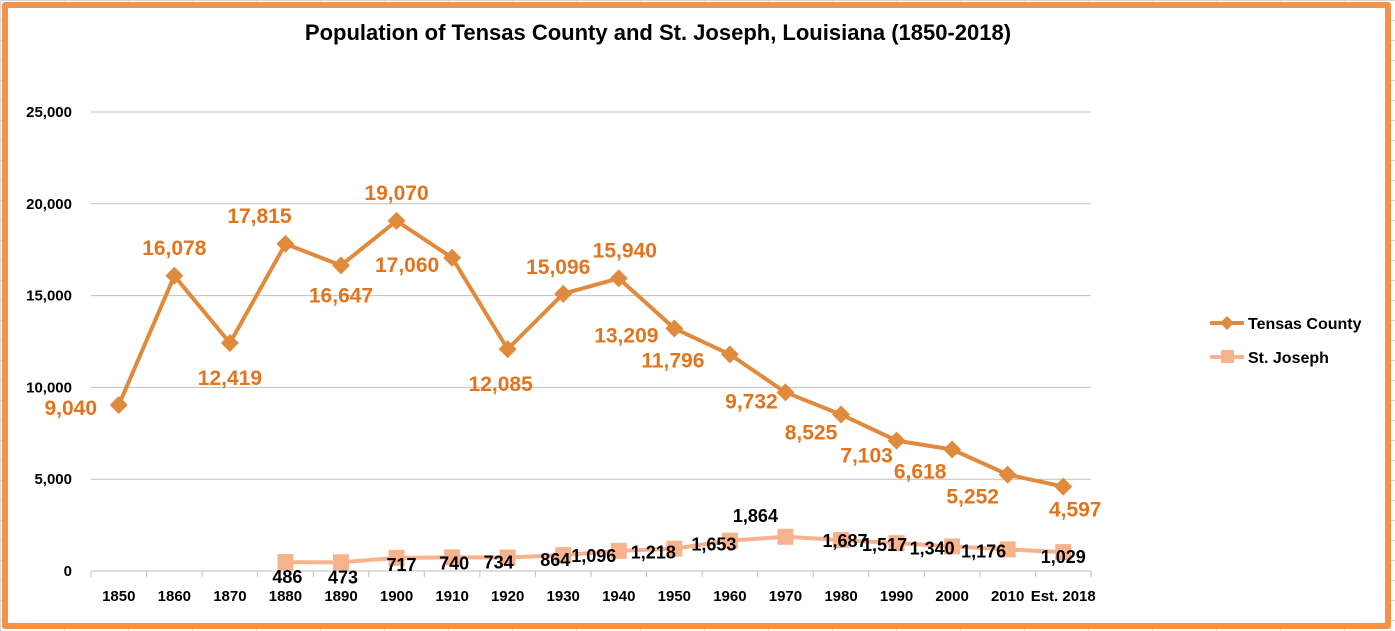 Image resolution: width=1395 pixels, height=631 pixels. I want to click on data-label: 1,517, so click(884, 545).